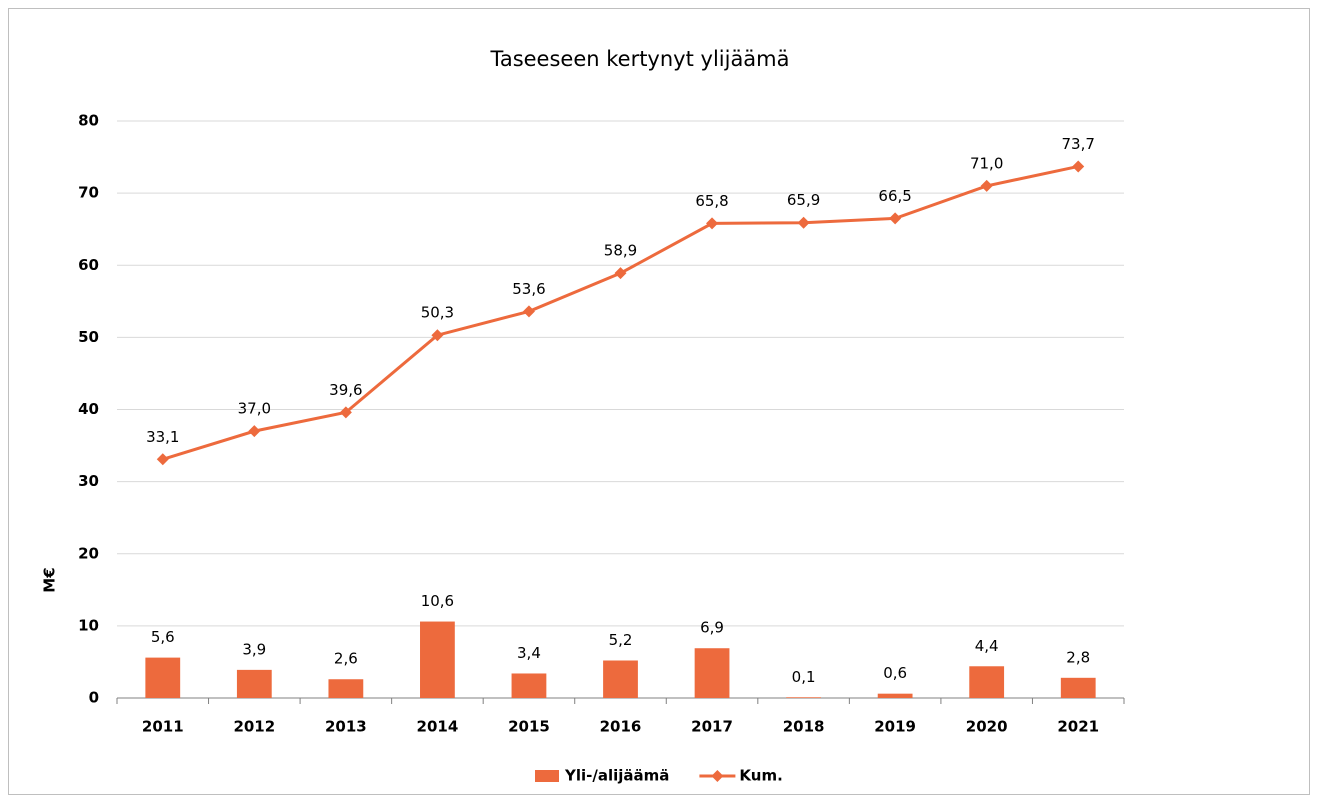 The width and height of the screenshot is (1317, 801). Describe the element at coordinates (895, 673) in the screenshot. I see `data-label: 0,6` at that location.